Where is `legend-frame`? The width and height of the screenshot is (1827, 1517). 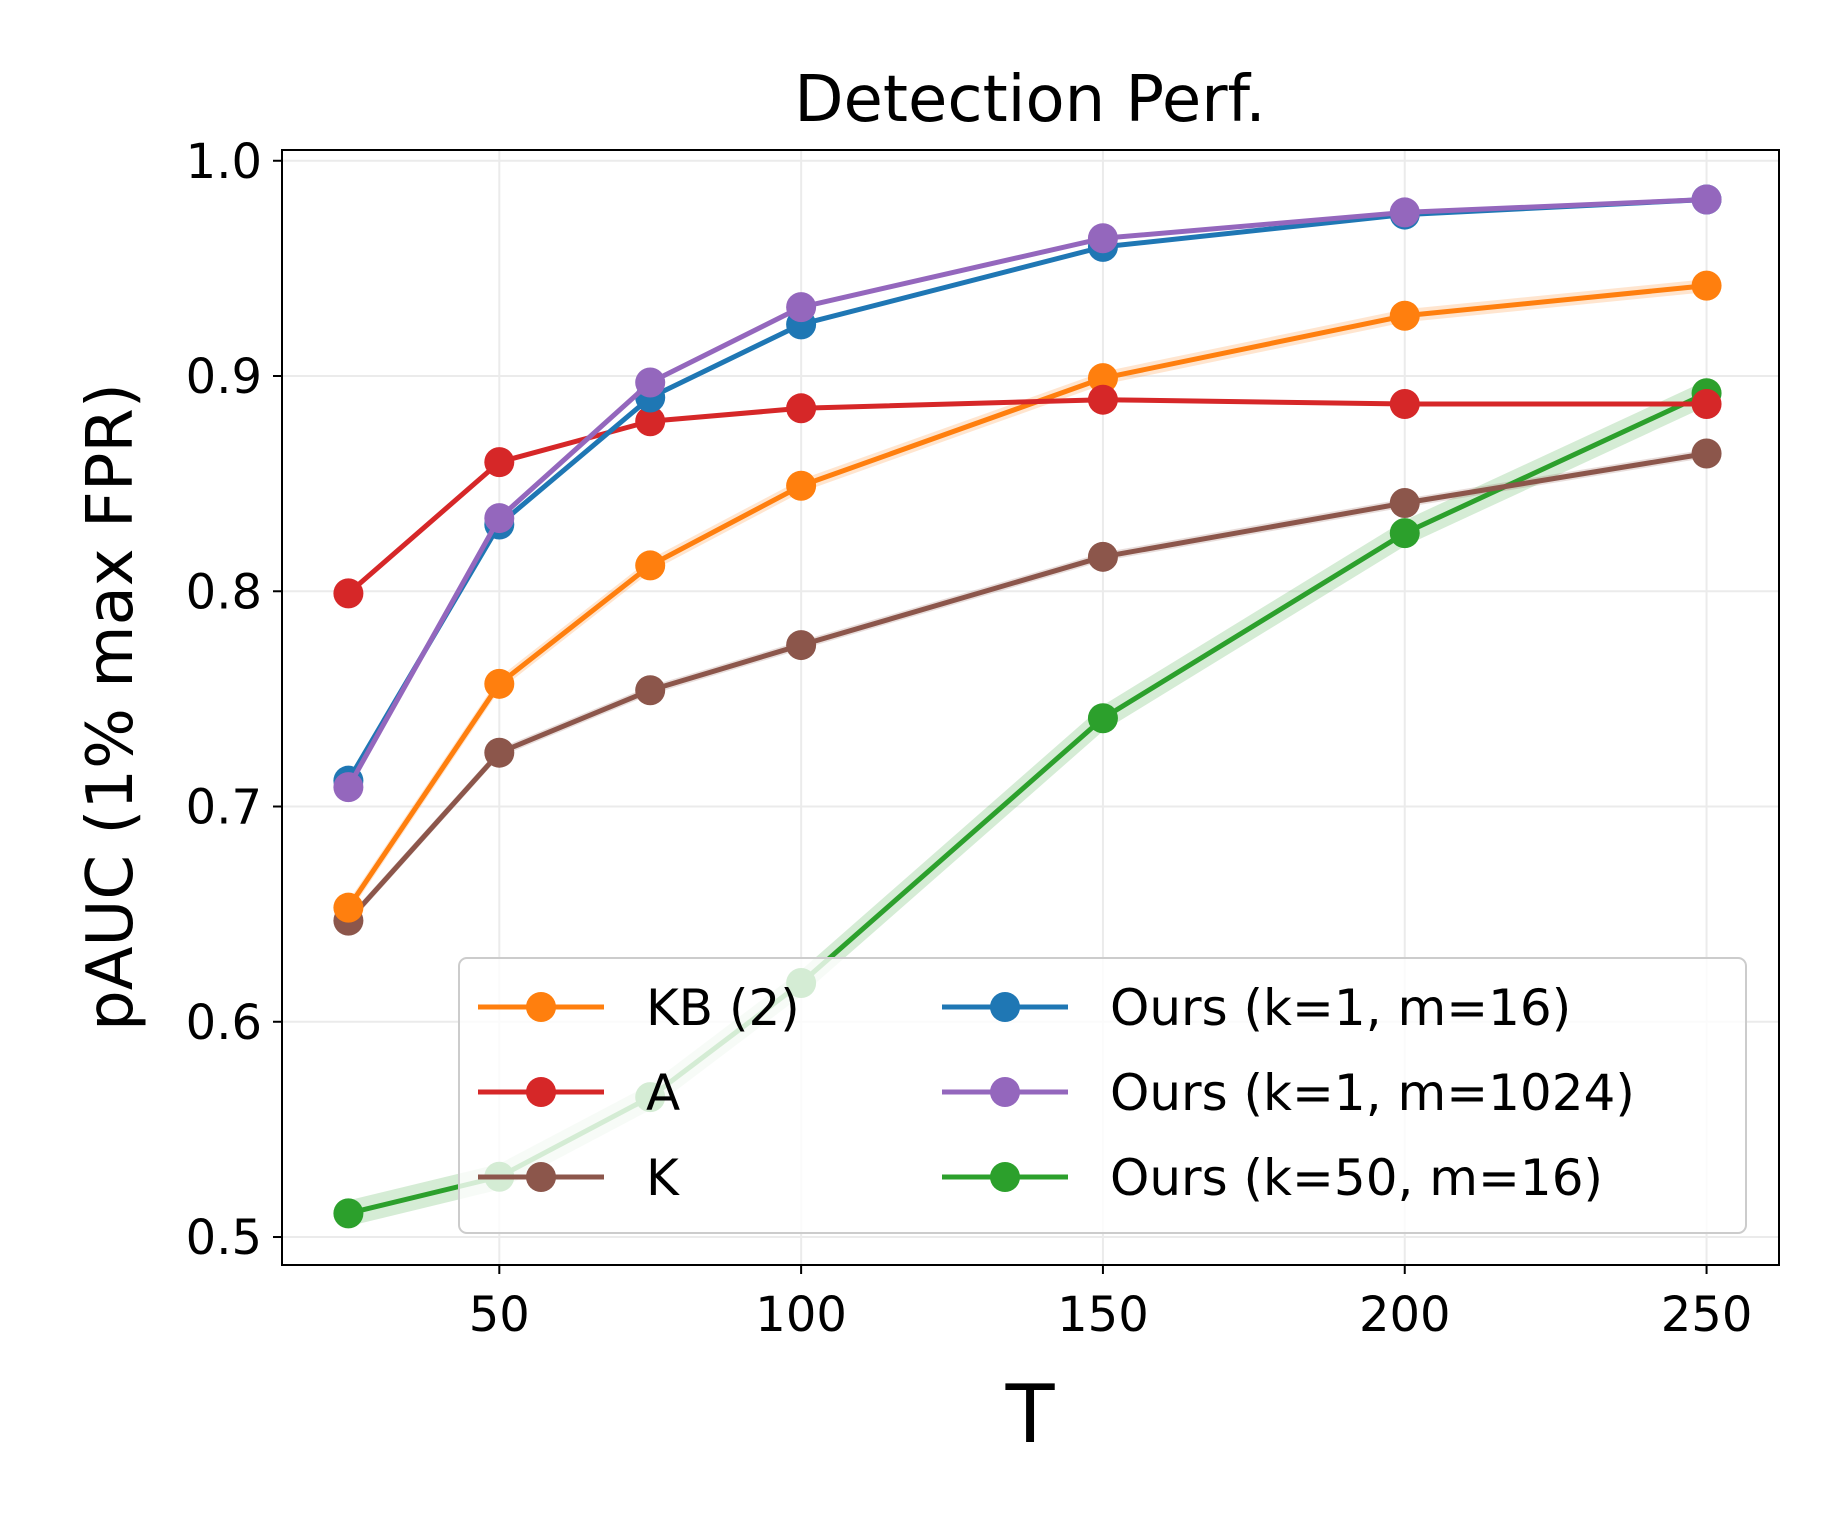 legend-frame is located at coordinates (1102, 1095).